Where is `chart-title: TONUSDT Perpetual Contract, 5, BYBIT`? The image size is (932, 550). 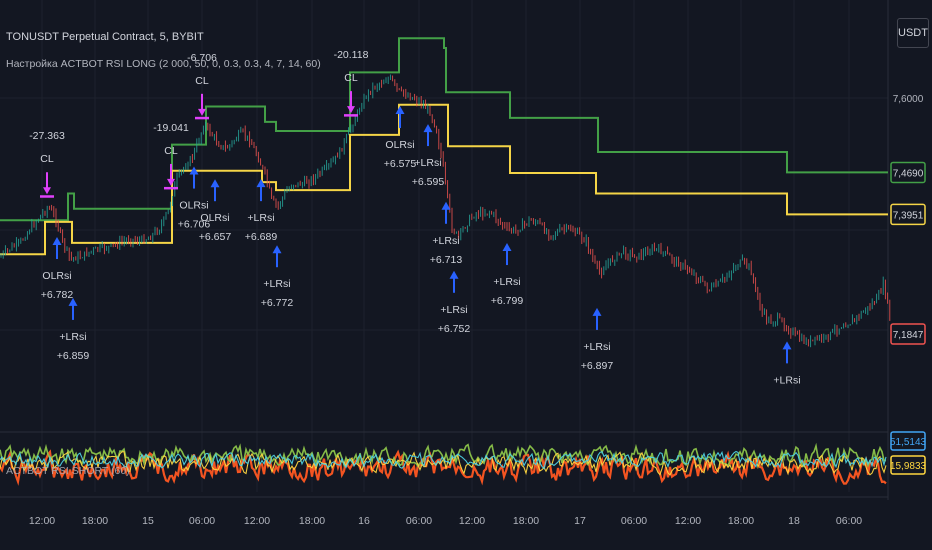 chart-title: TONUSDT Perpetual Contract, 5, BYBIT is located at coordinates (105, 37).